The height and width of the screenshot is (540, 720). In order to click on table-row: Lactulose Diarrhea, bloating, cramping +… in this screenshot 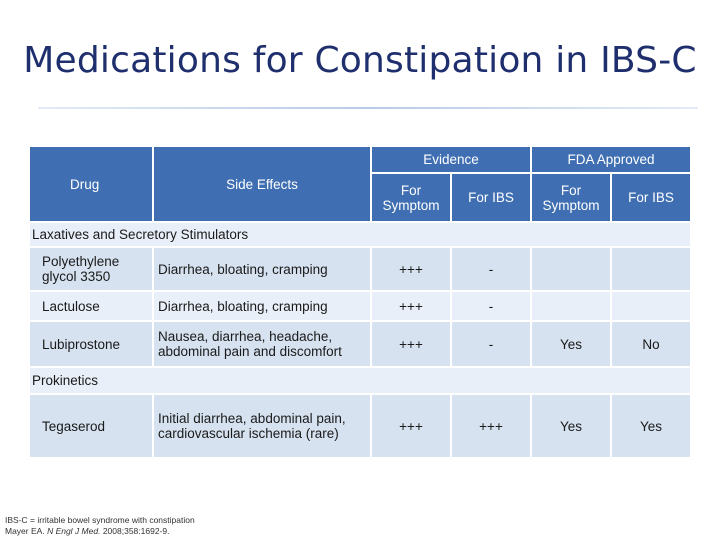, I will do `click(360, 306)`.